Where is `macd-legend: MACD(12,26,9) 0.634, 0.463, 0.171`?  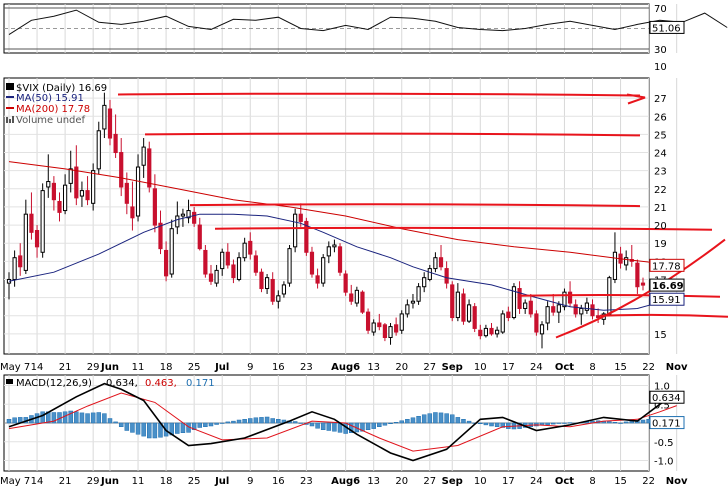 macd-legend: MACD(12,26,9) 0.634, 0.463, 0.171 is located at coordinates (110, 383).